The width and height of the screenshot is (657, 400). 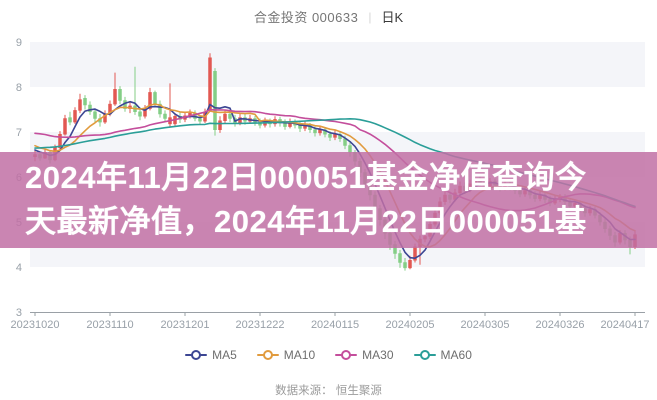 I want to click on x-axis-tick-label: 20240205, so click(x=410, y=325).